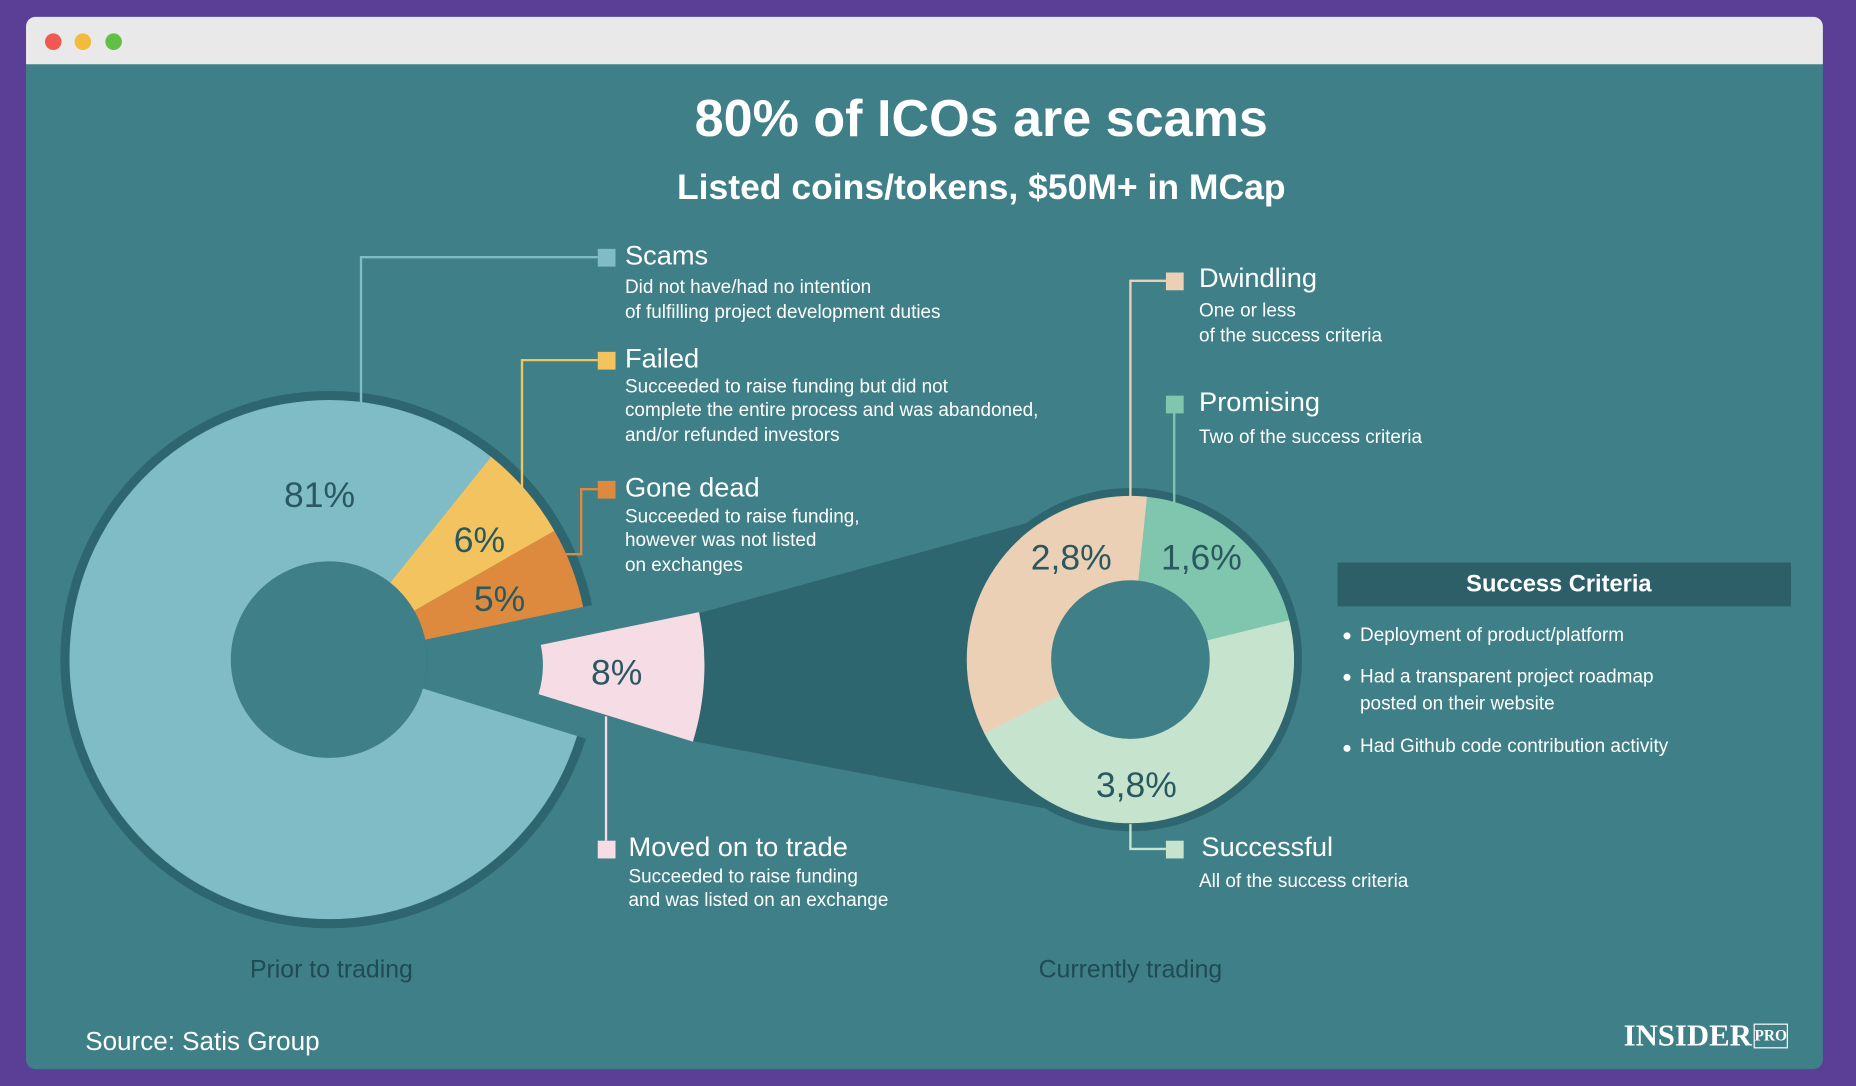 This screenshot has height=1086, width=1856. What do you see at coordinates (331, 969) in the screenshot?
I see `chart-caption: Prior to trading` at bounding box center [331, 969].